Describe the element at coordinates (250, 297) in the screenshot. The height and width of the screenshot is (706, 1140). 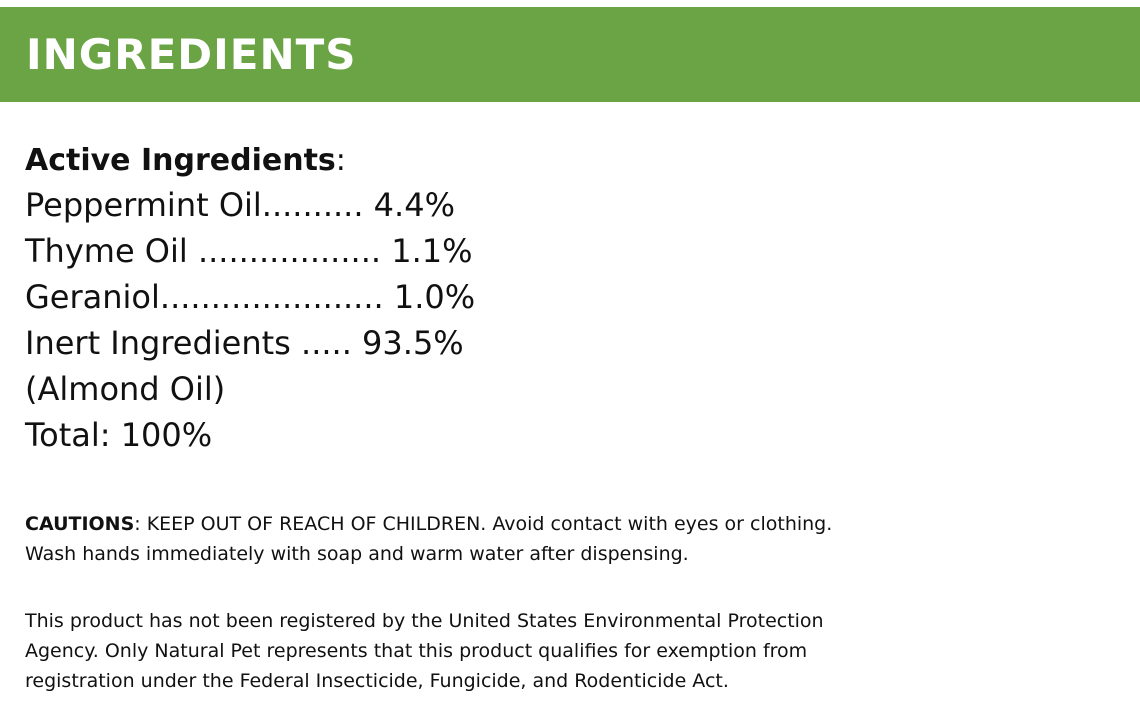
I see `ingredient-line-geraniol: Geraniol...................... 1.0%` at that location.